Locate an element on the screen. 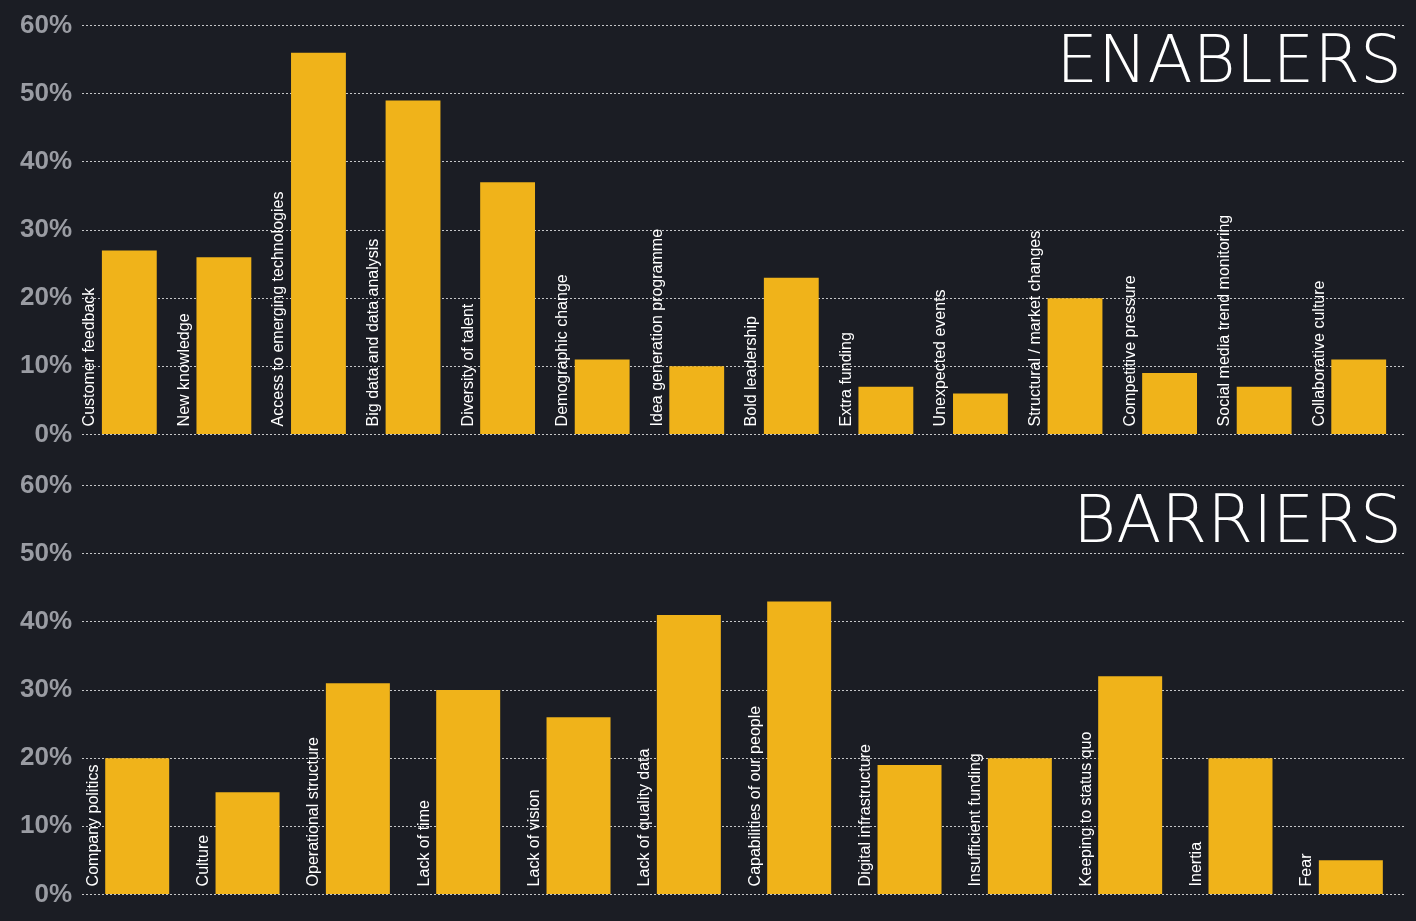 The height and width of the screenshot is (921, 1416). x-tick-label: Structural / market changes is located at coordinates (1034, 328).